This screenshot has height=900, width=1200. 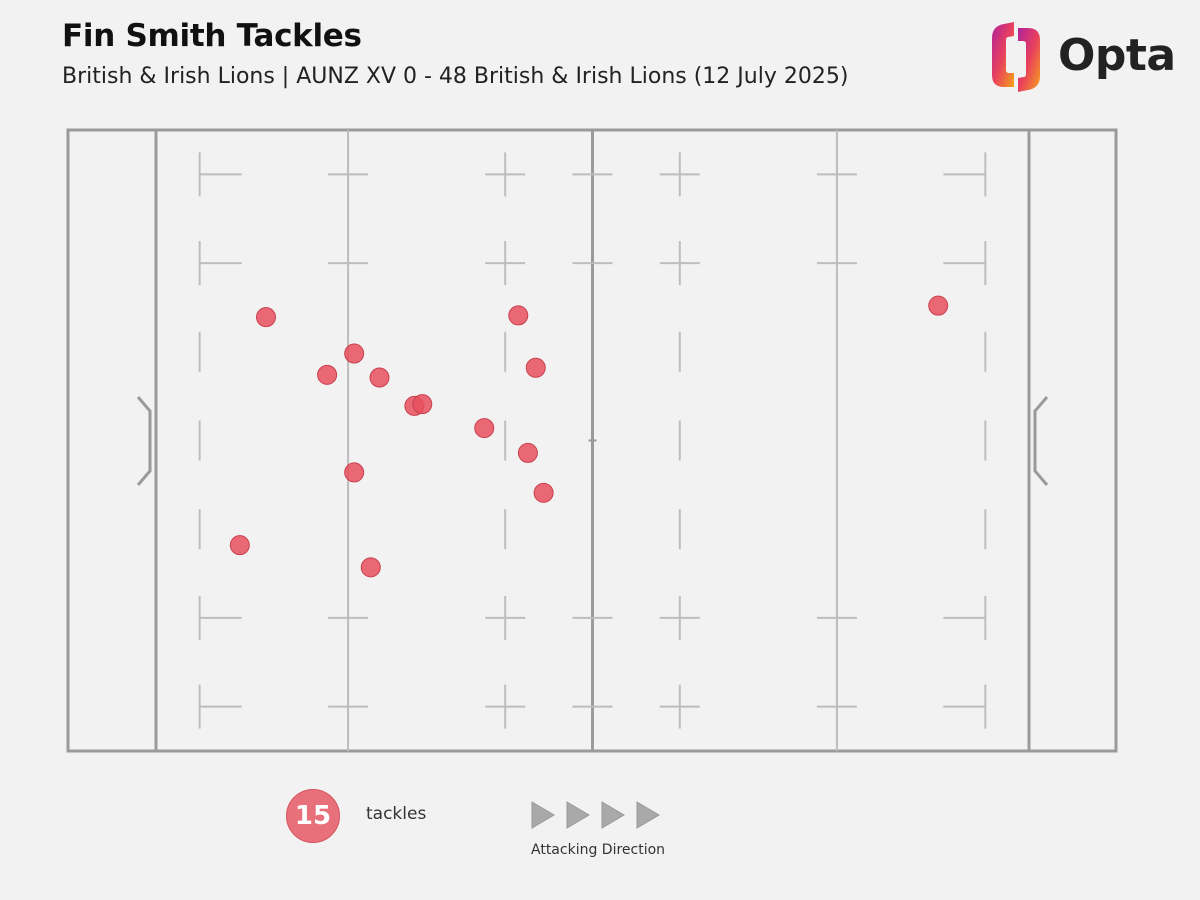 I want to click on attacking-direction-arrows, so click(x=595, y=815).